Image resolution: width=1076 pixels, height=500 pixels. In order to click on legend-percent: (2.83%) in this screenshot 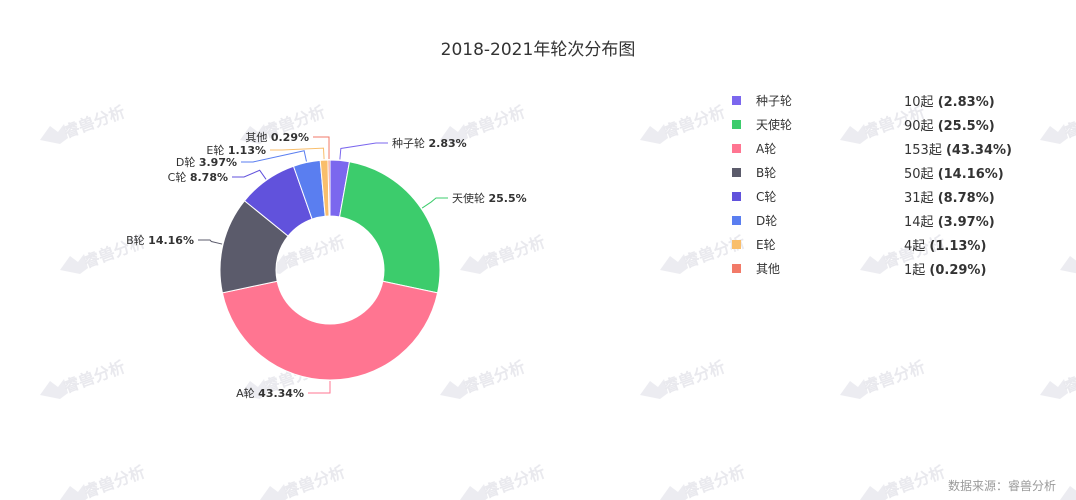, I will do `click(966, 102)`.